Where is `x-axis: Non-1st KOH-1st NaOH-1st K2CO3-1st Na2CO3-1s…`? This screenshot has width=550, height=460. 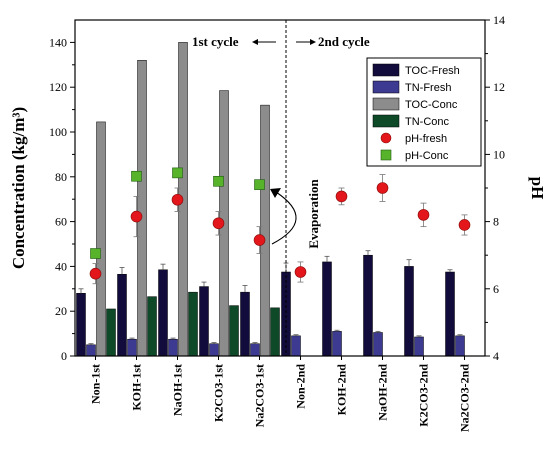
x-axis: Non-1st KOH-1st NaOH-1st K2CO3-1st Na2CO3-1s… is located at coordinates (280, 394).